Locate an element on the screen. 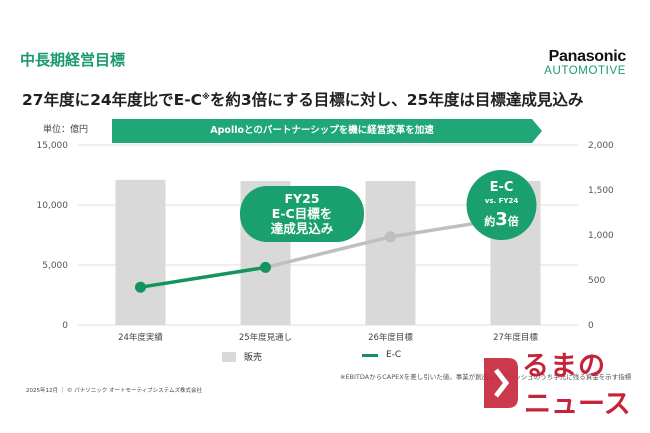  left-axis-tick-label: 5,000 is located at coordinates (55, 266).